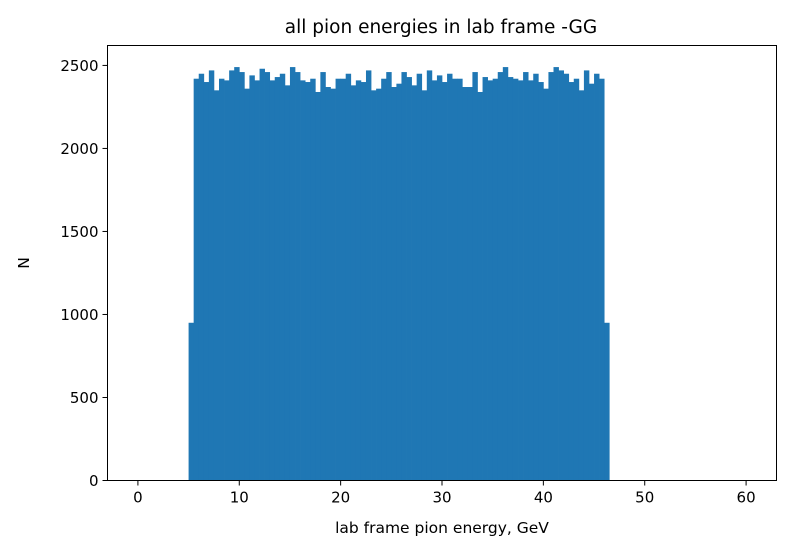 The height and width of the screenshot is (554, 794). I want to click on y-tick-label: 1500, so click(79, 232).